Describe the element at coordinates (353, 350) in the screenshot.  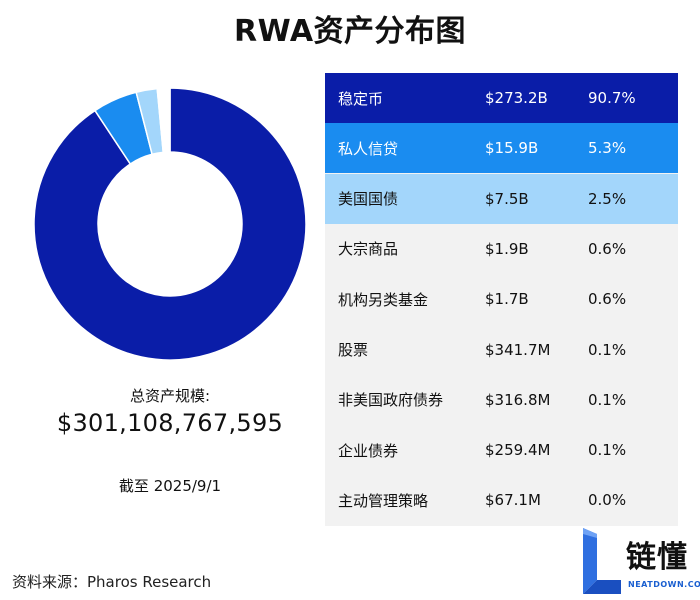
I see `category-label: 股票` at that location.